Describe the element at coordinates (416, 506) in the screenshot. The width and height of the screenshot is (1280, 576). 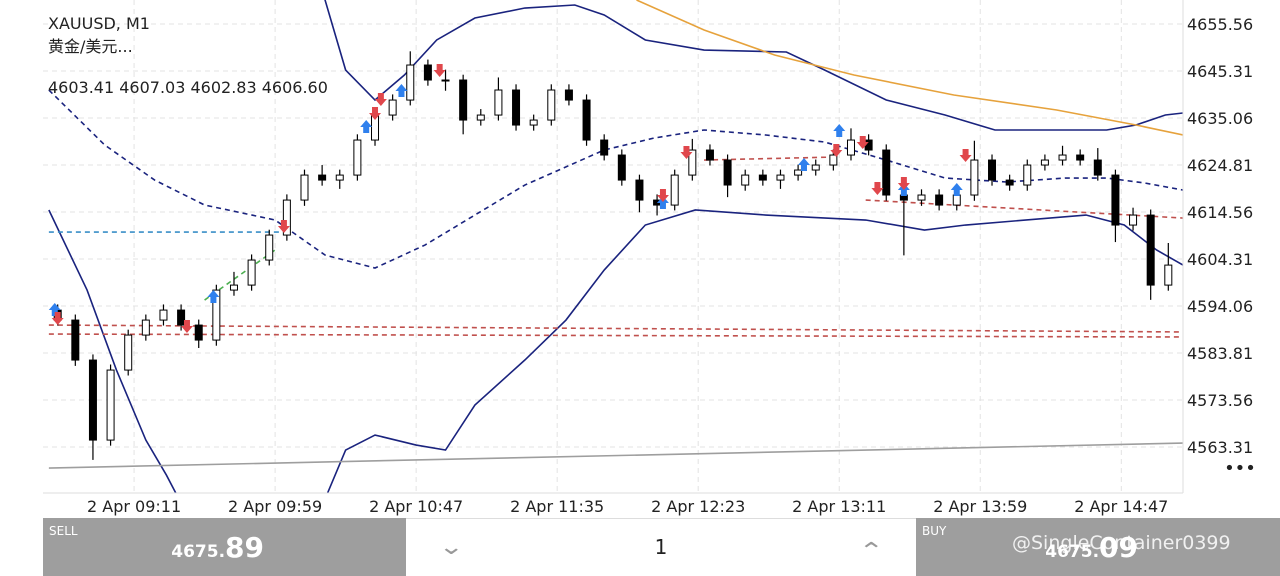
I see `x-tick-label: 2 Apr 10:47` at that location.